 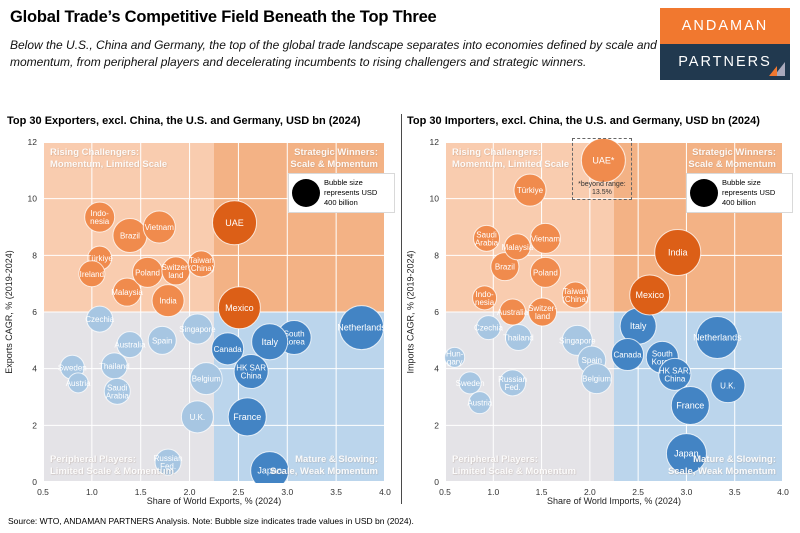 What do you see at coordinates (592, 360) in the screenshot?
I see `bubble-label: Spain` at bounding box center [592, 360].